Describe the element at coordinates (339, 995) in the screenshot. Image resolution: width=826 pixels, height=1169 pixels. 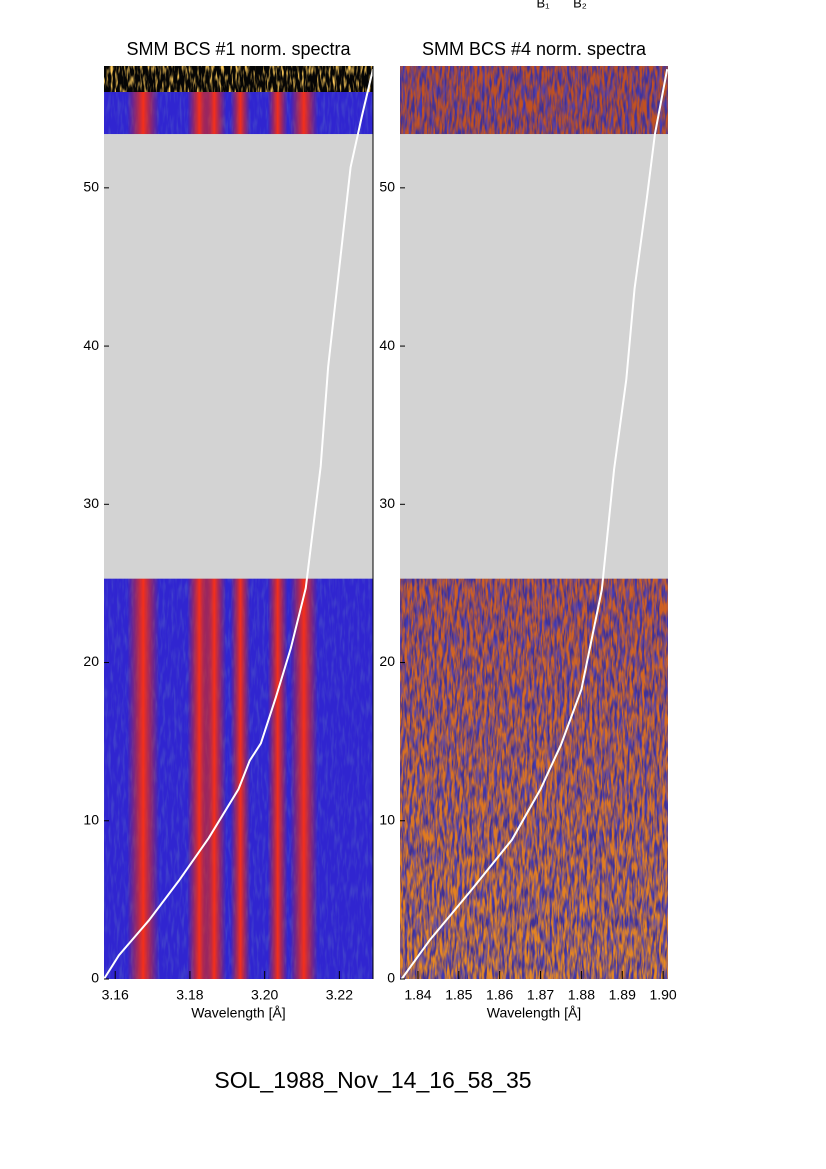
I see `x-tick-label: 3.22` at that location.